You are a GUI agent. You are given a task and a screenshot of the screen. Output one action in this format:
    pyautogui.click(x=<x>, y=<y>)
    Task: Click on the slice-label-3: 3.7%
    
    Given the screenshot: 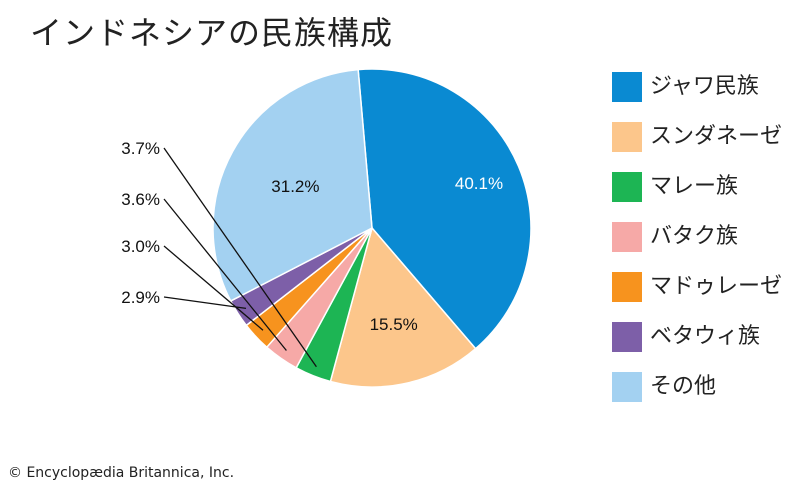 What is the action you would take?
    pyautogui.click(x=140, y=148)
    